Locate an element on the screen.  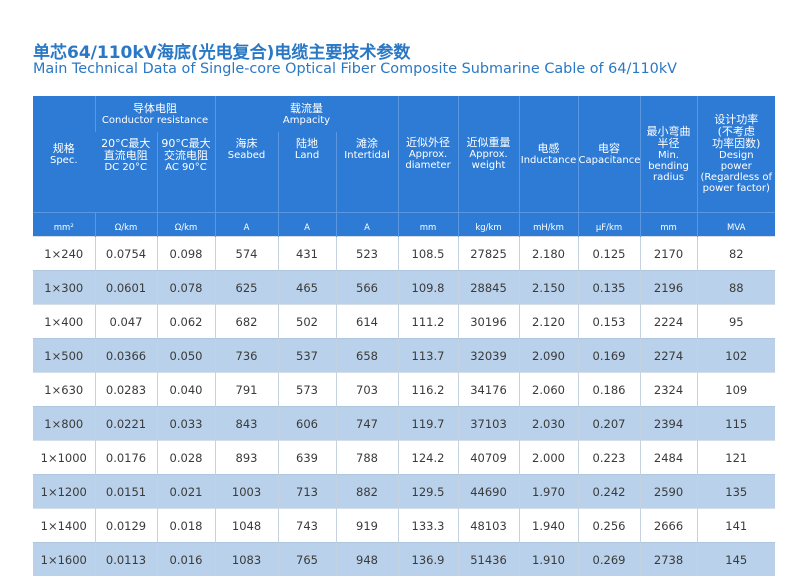
data-cell: 133.3 is located at coordinates (428, 526).